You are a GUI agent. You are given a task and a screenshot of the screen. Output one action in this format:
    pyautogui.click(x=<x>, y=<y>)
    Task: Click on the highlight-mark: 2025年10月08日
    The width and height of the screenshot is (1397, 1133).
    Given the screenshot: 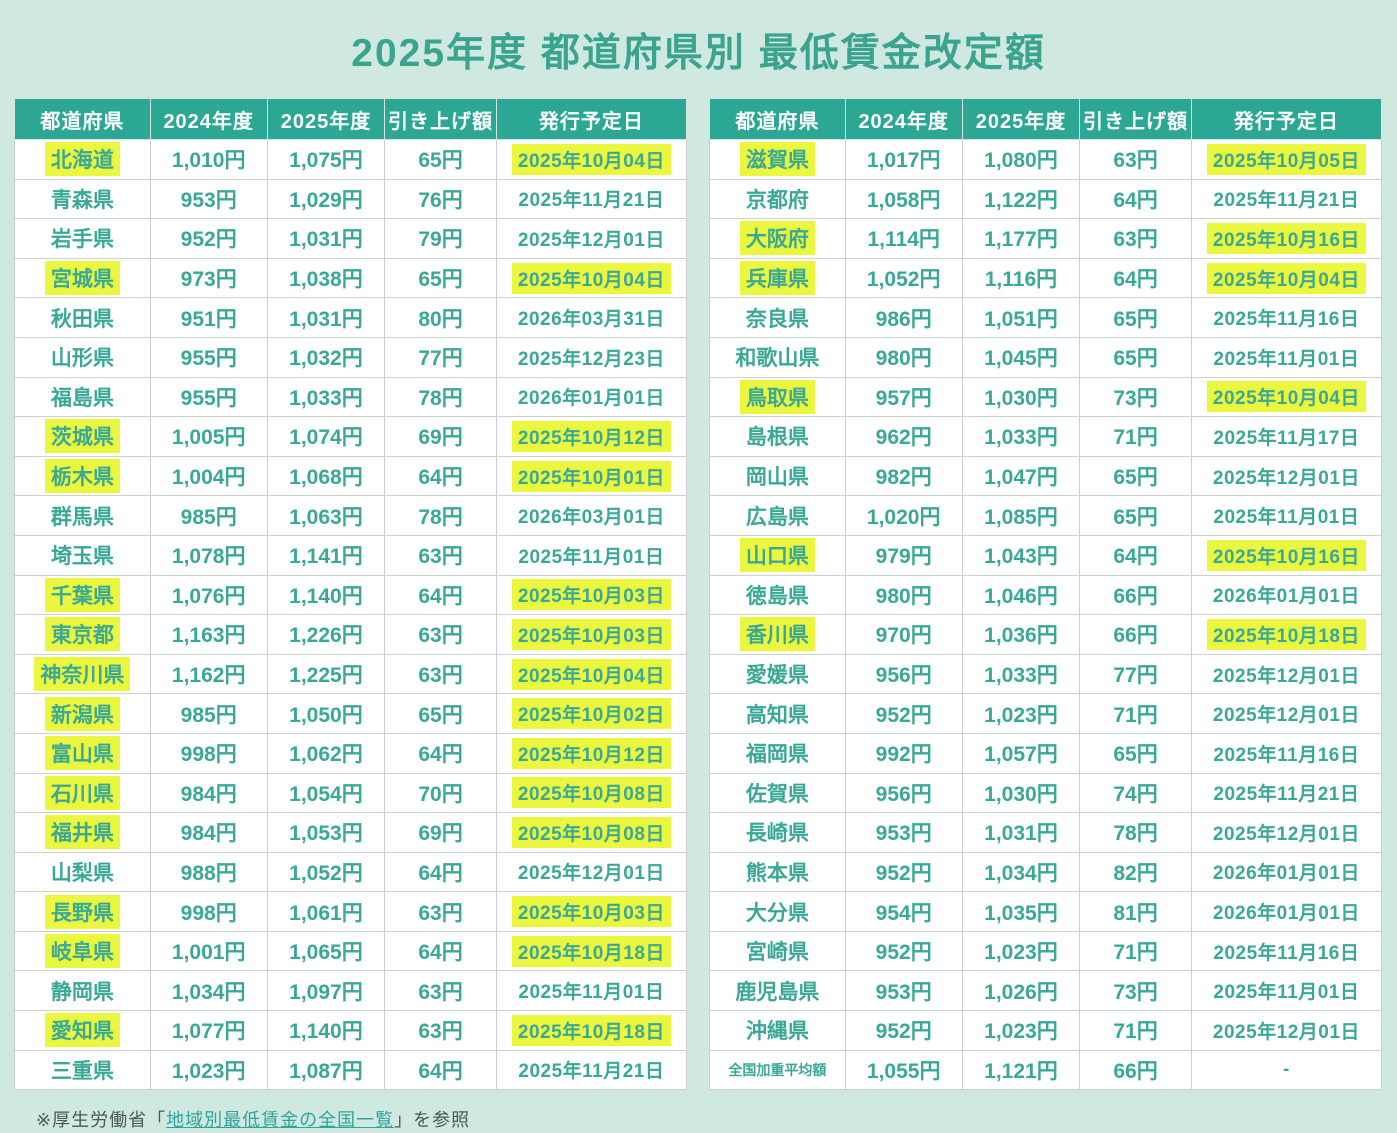 What is the action you would take?
    pyautogui.click(x=591, y=832)
    